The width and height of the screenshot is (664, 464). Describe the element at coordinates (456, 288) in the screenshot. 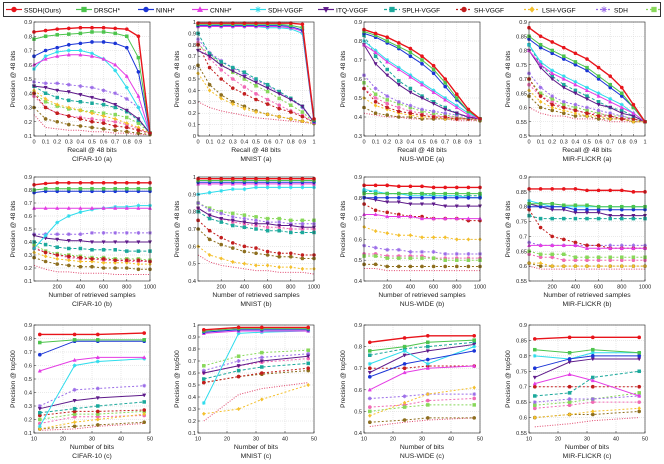

I see `x-tick-label: 800` at that location.